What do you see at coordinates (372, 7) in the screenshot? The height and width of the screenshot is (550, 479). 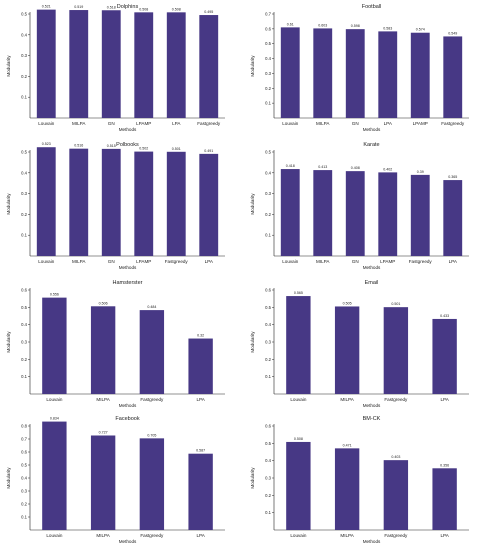 I see `chart-title: Football` at bounding box center [372, 7].